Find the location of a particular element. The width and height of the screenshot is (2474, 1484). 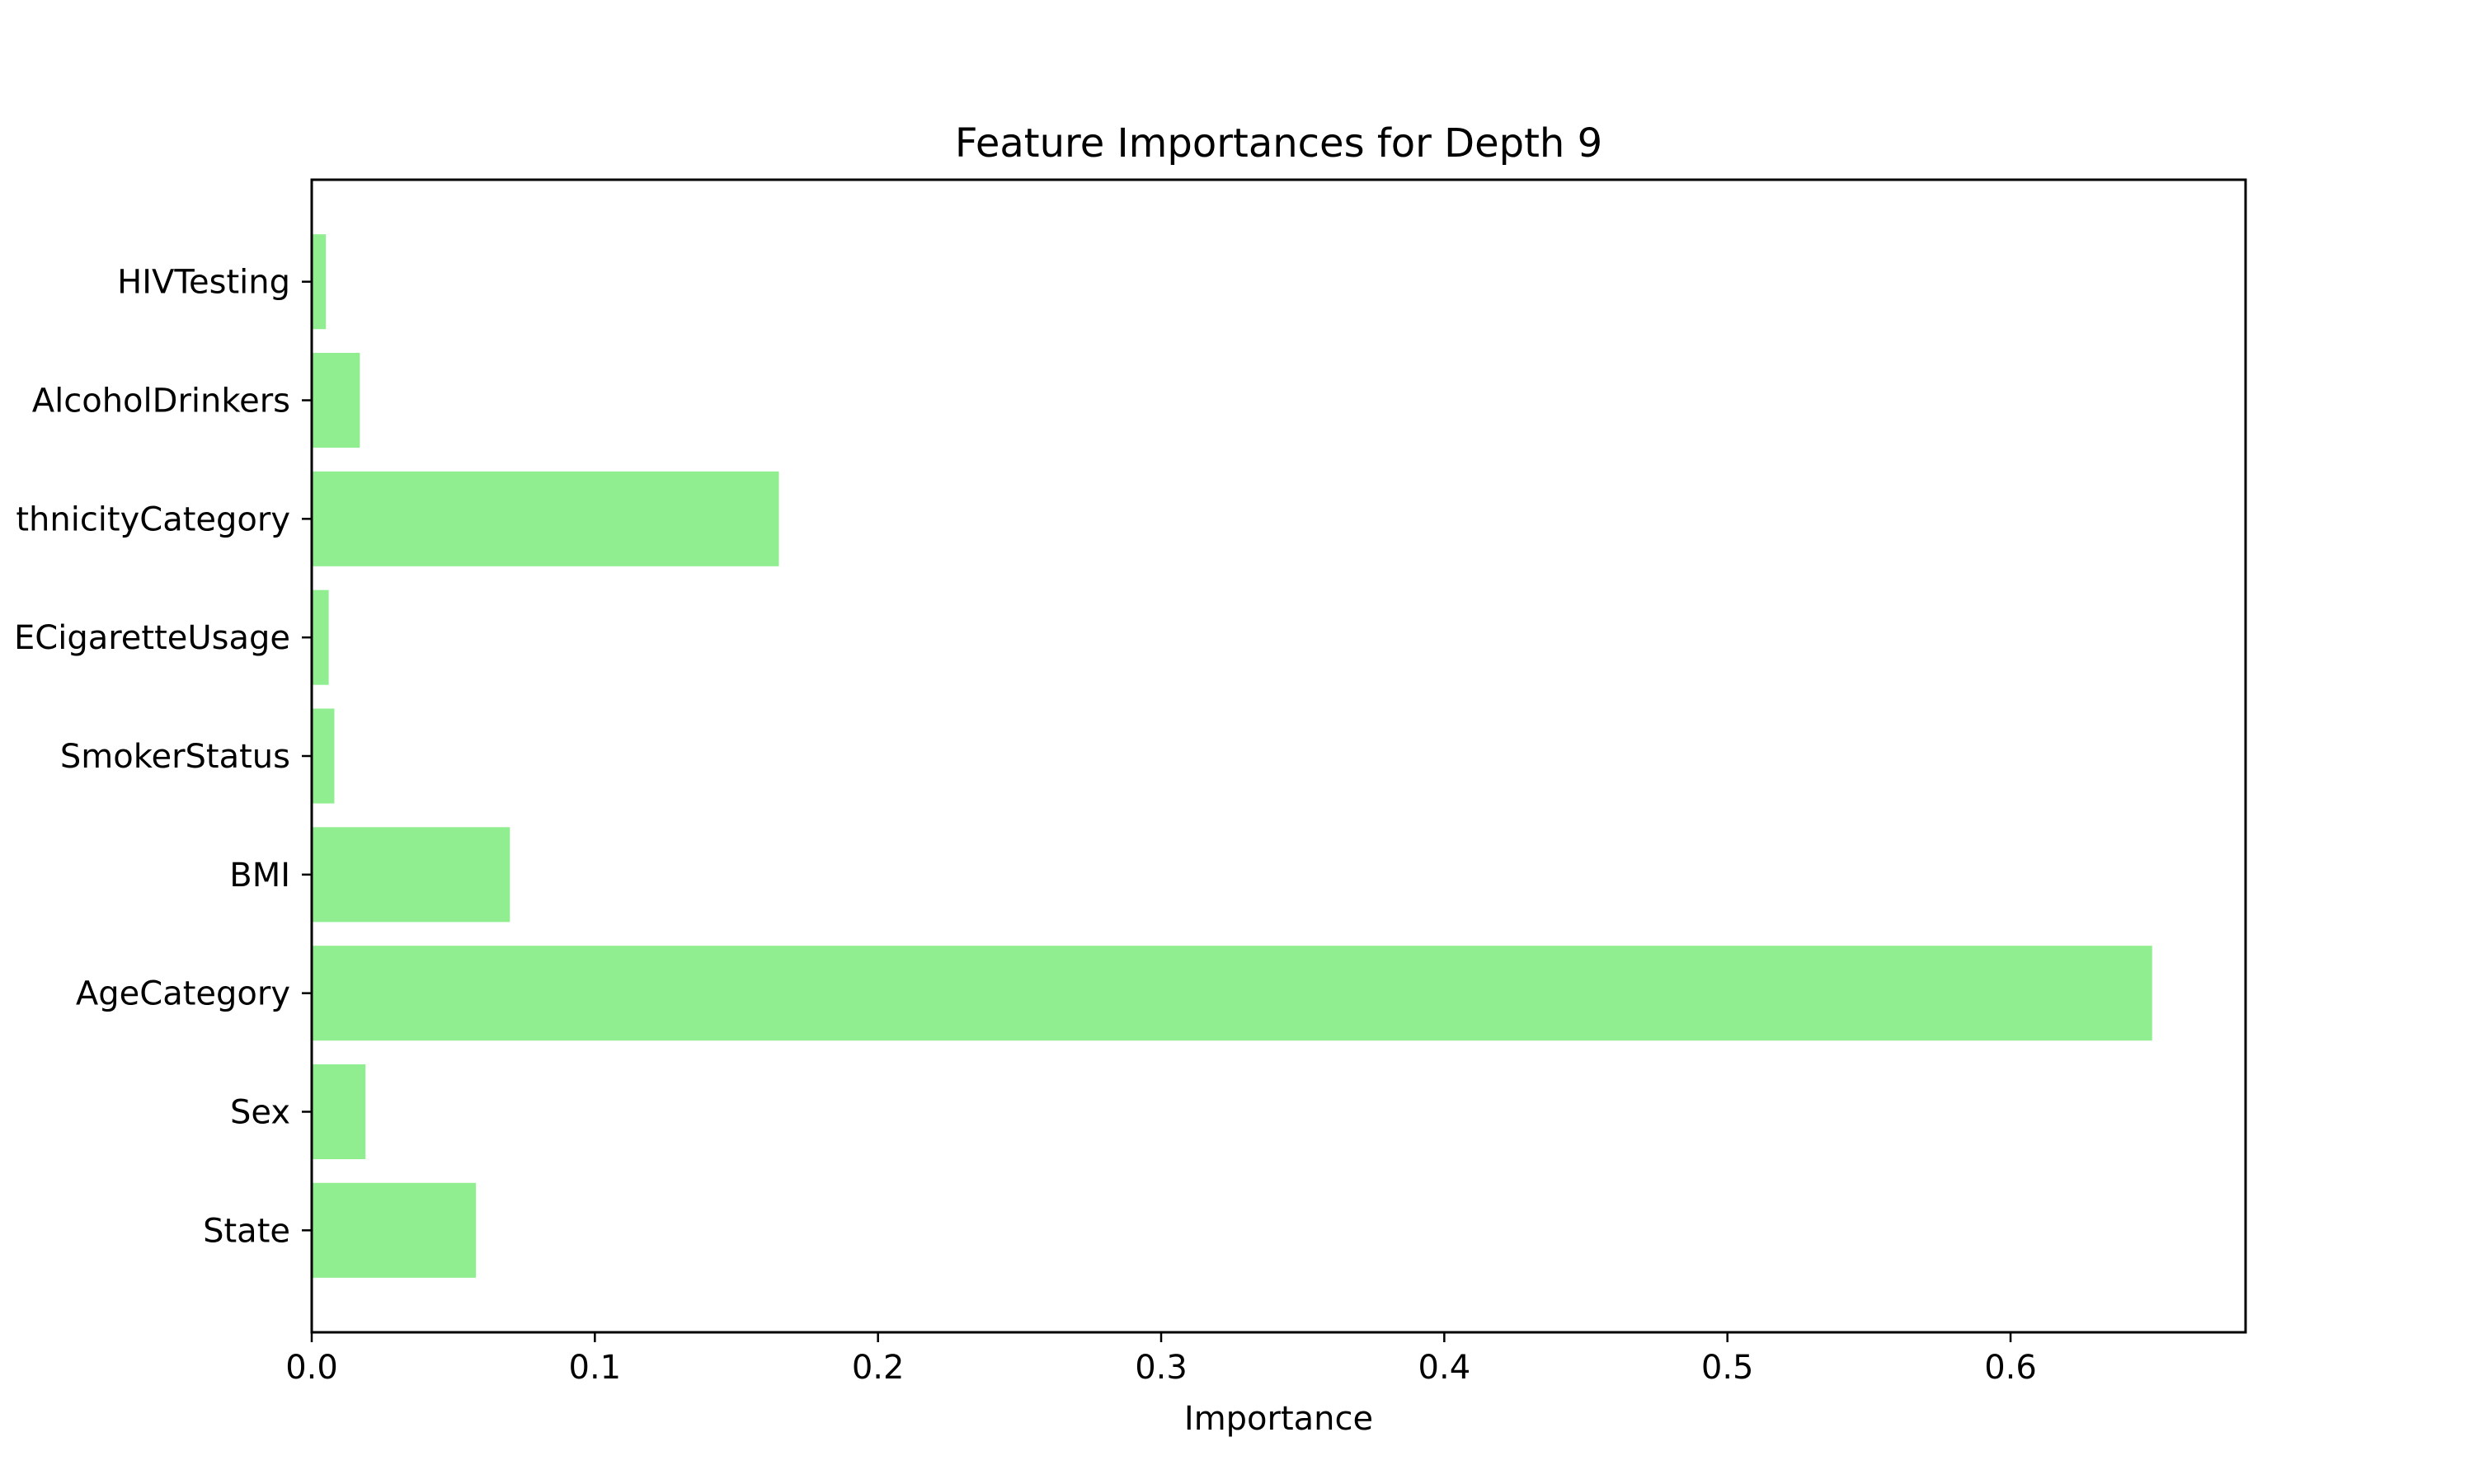

y-tick-label: State is located at coordinates (246, 1231).